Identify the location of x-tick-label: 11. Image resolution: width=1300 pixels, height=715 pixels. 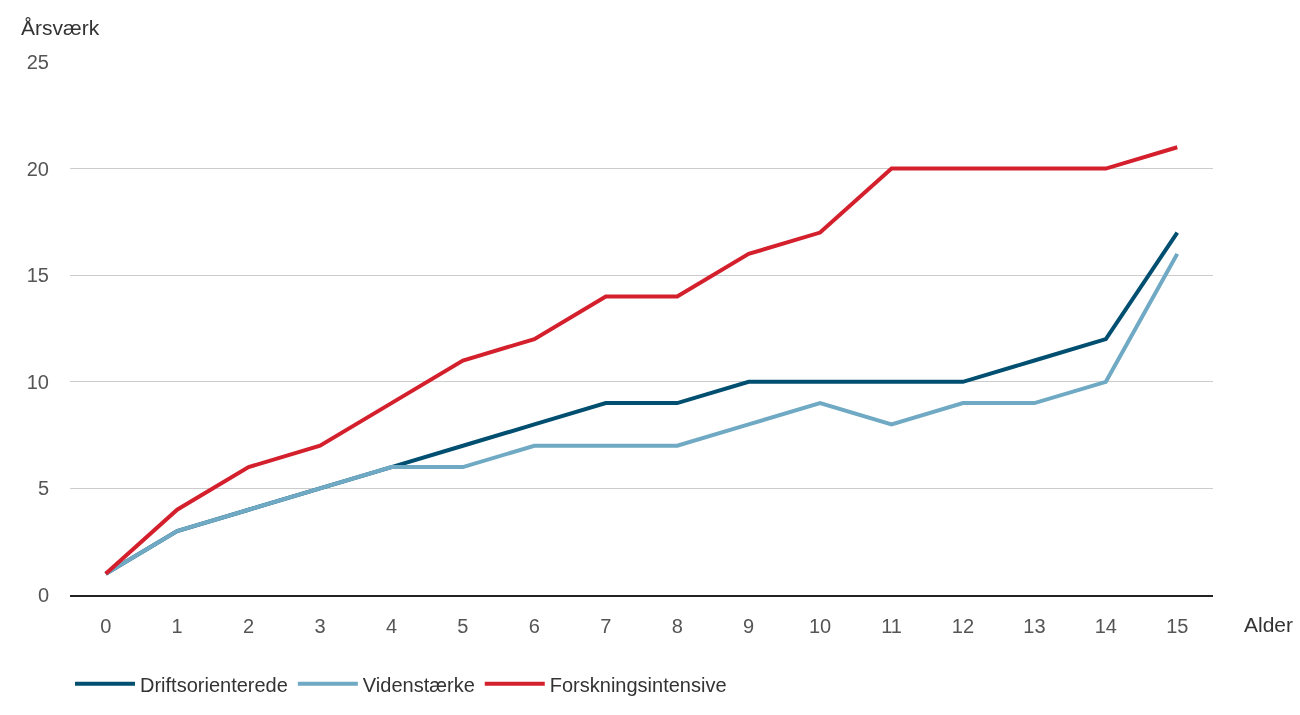
(891, 626).